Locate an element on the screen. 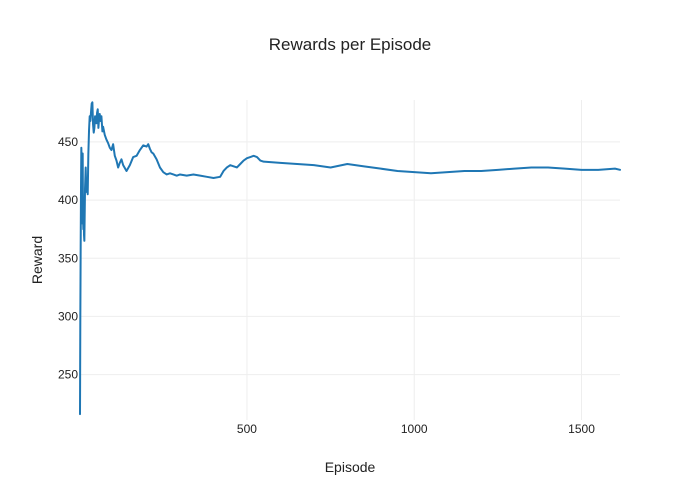 This screenshot has width=700, height=500. x-axis-ticks: 500 1000 1500 is located at coordinates (416, 429).